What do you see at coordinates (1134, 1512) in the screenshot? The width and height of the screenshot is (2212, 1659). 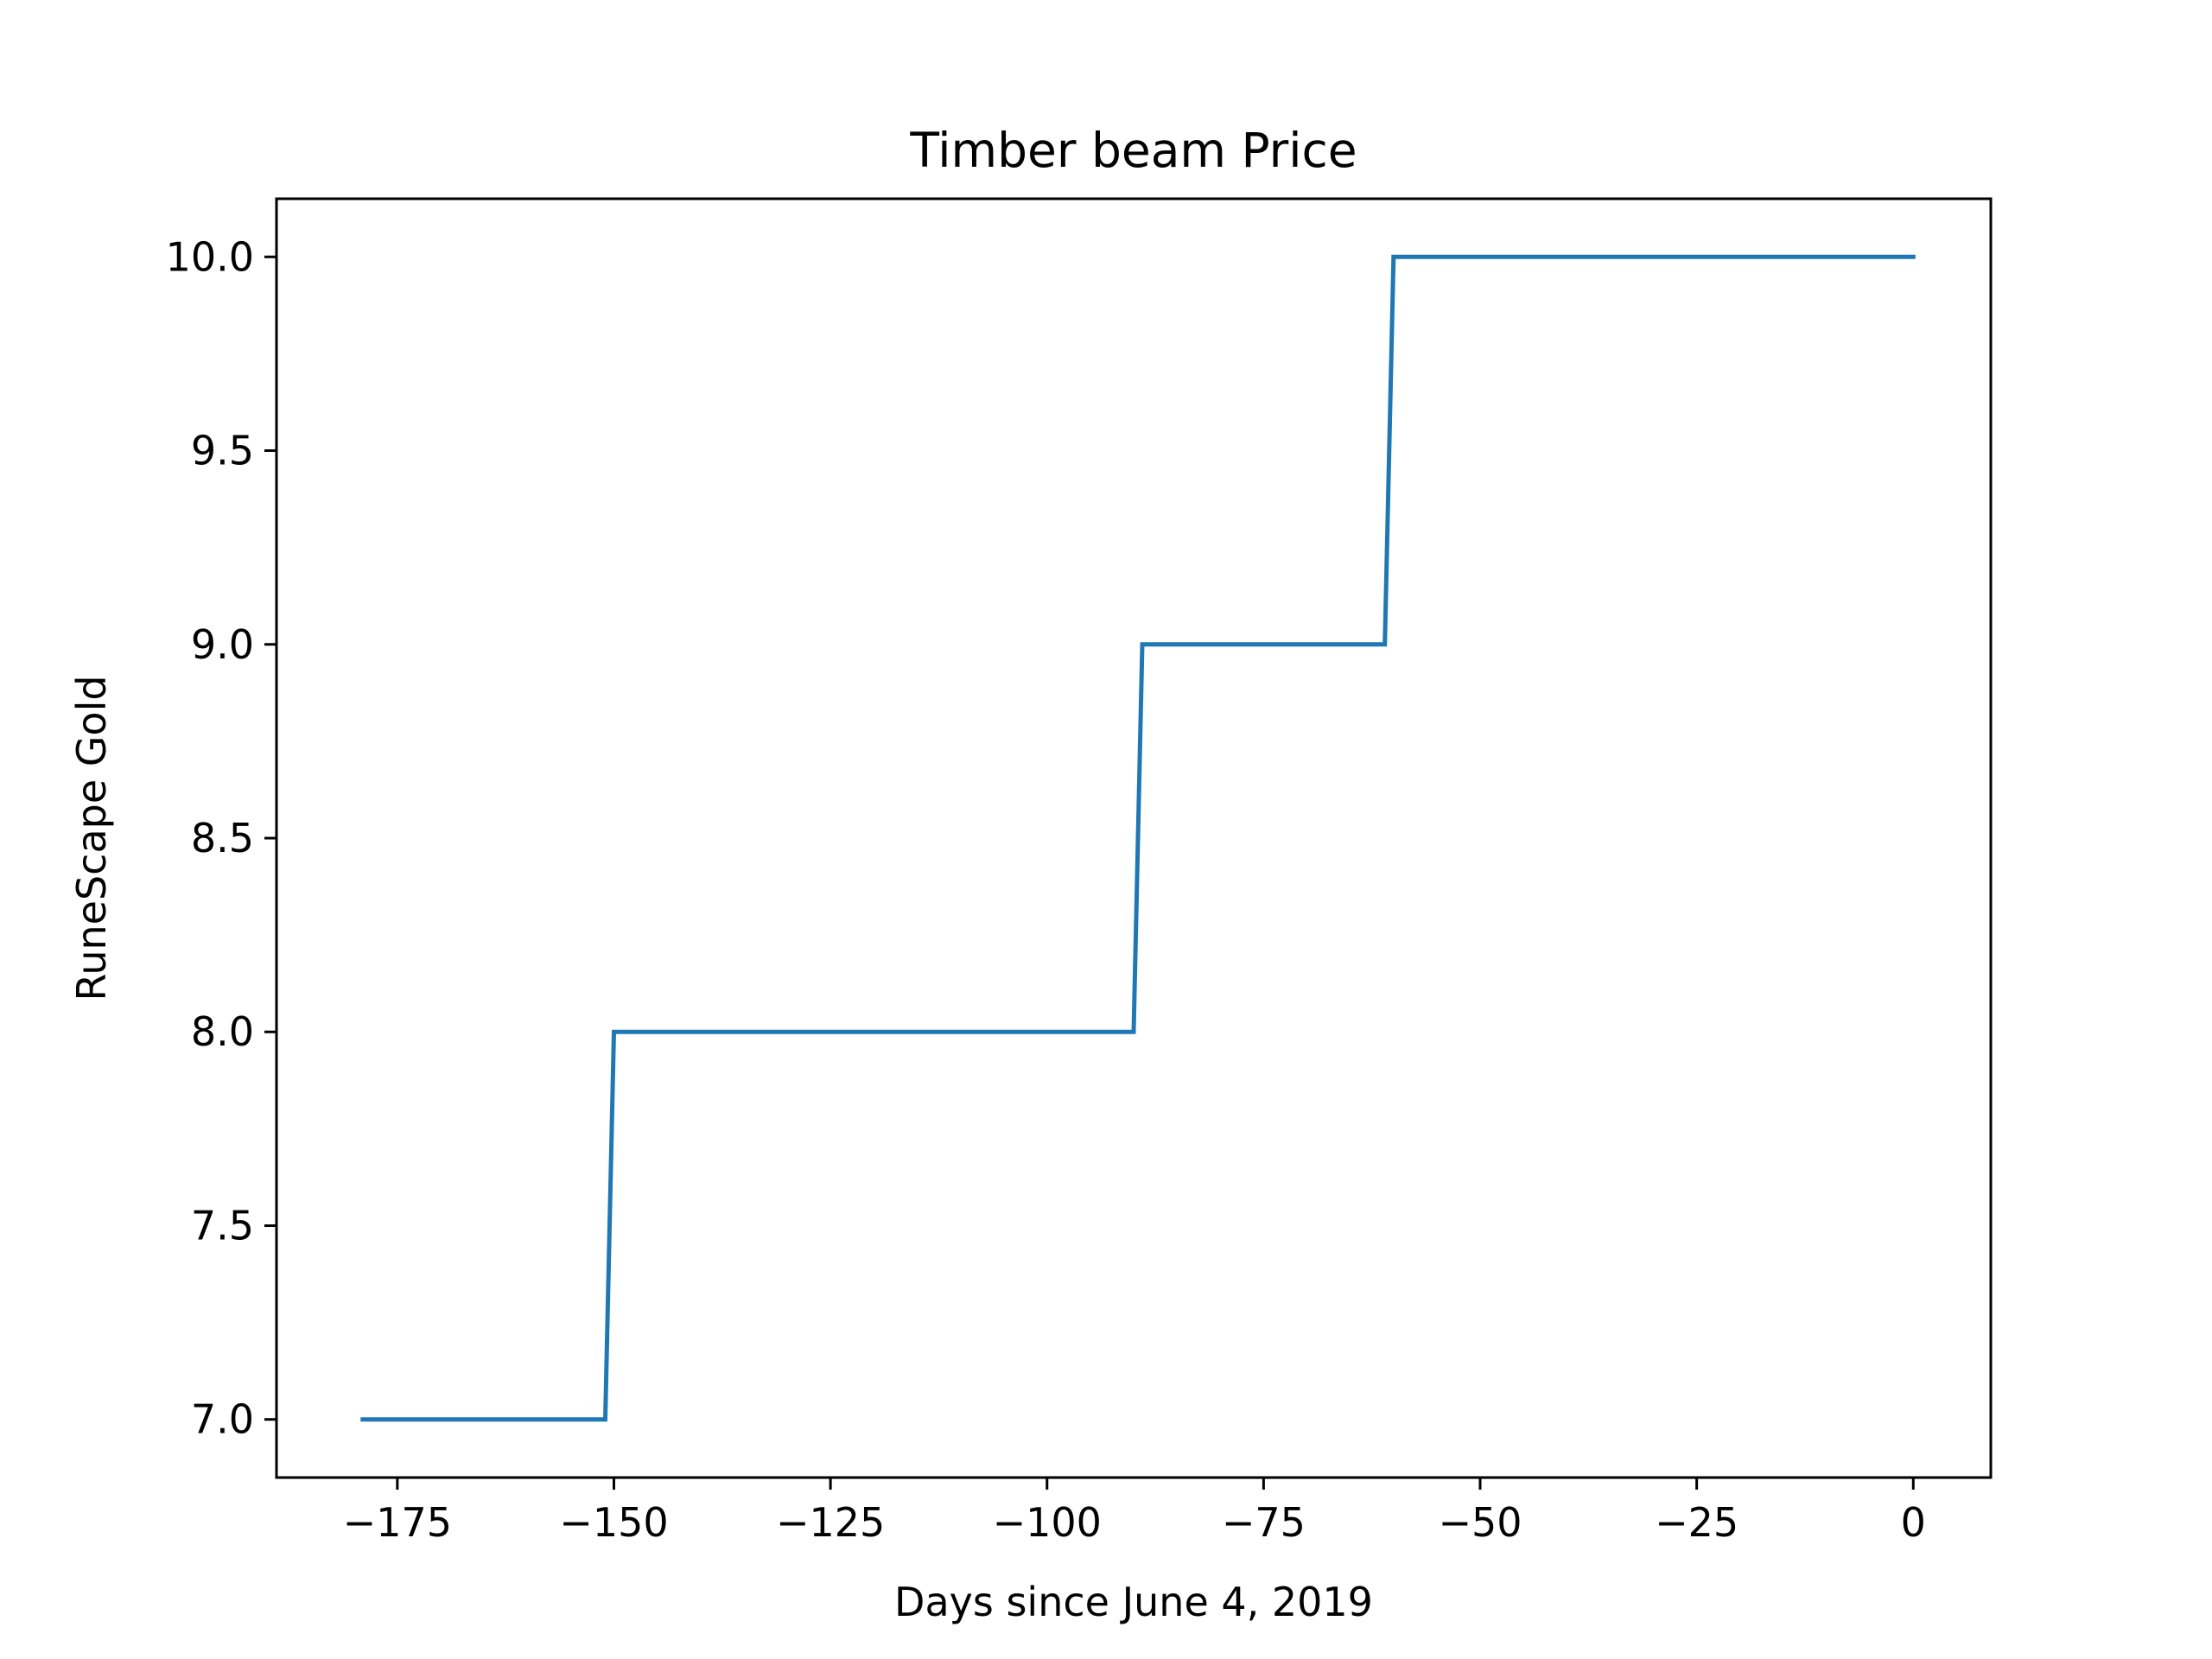 I see `x-axis-ticks: −175 −150 −125 −100 −75 −50 −25 0` at bounding box center [1134, 1512].